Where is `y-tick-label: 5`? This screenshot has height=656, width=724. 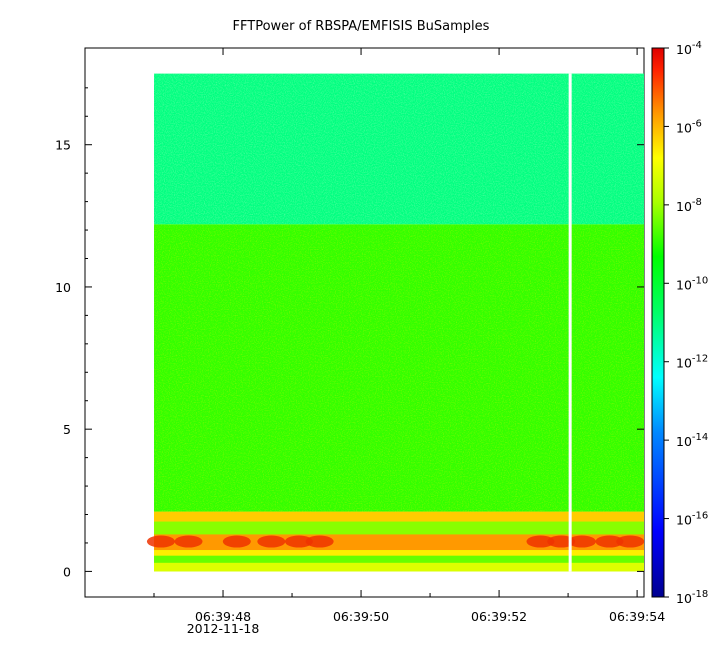 y-tick-label: 5 is located at coordinates (67, 429).